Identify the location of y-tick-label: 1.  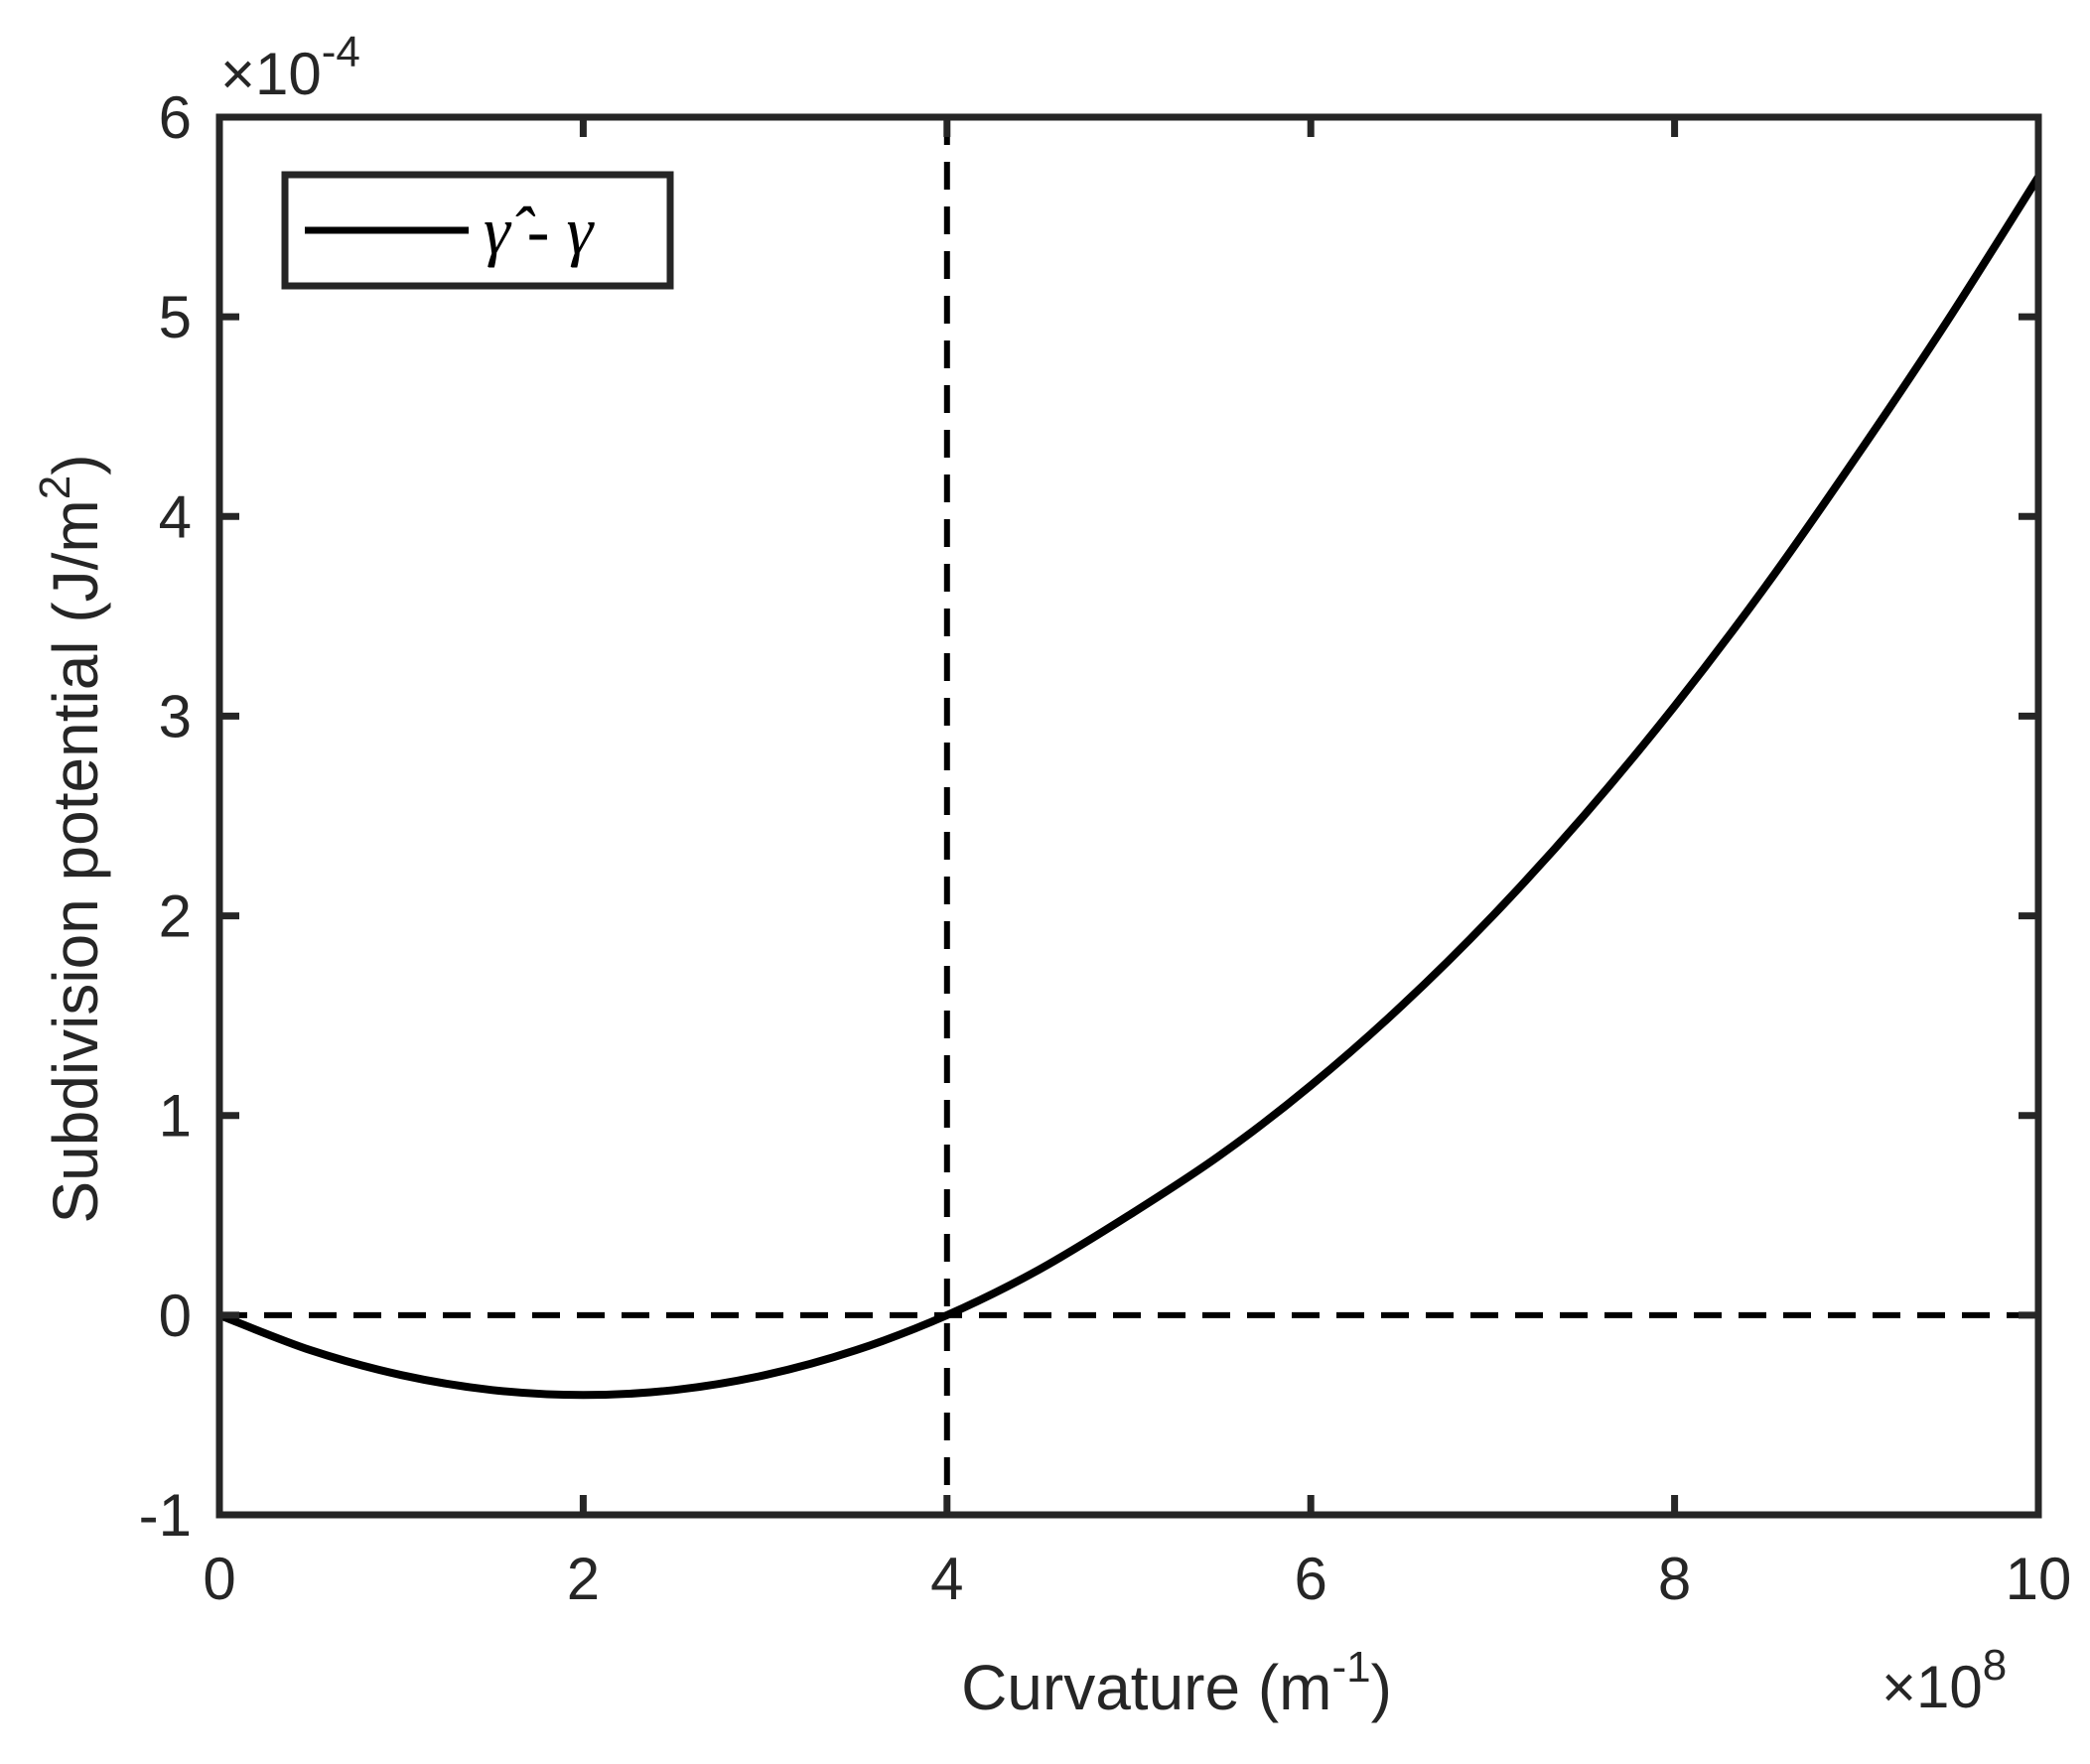
(175, 1116).